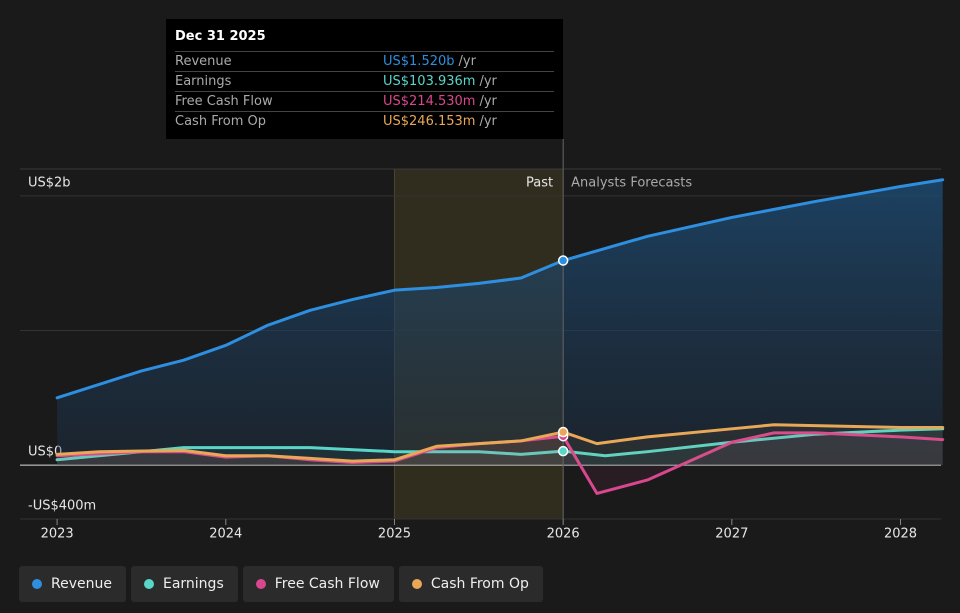 This screenshot has width=960, height=613. Describe the element at coordinates (900, 534) in the screenshot. I see `x-tick-label: 2028` at that location.